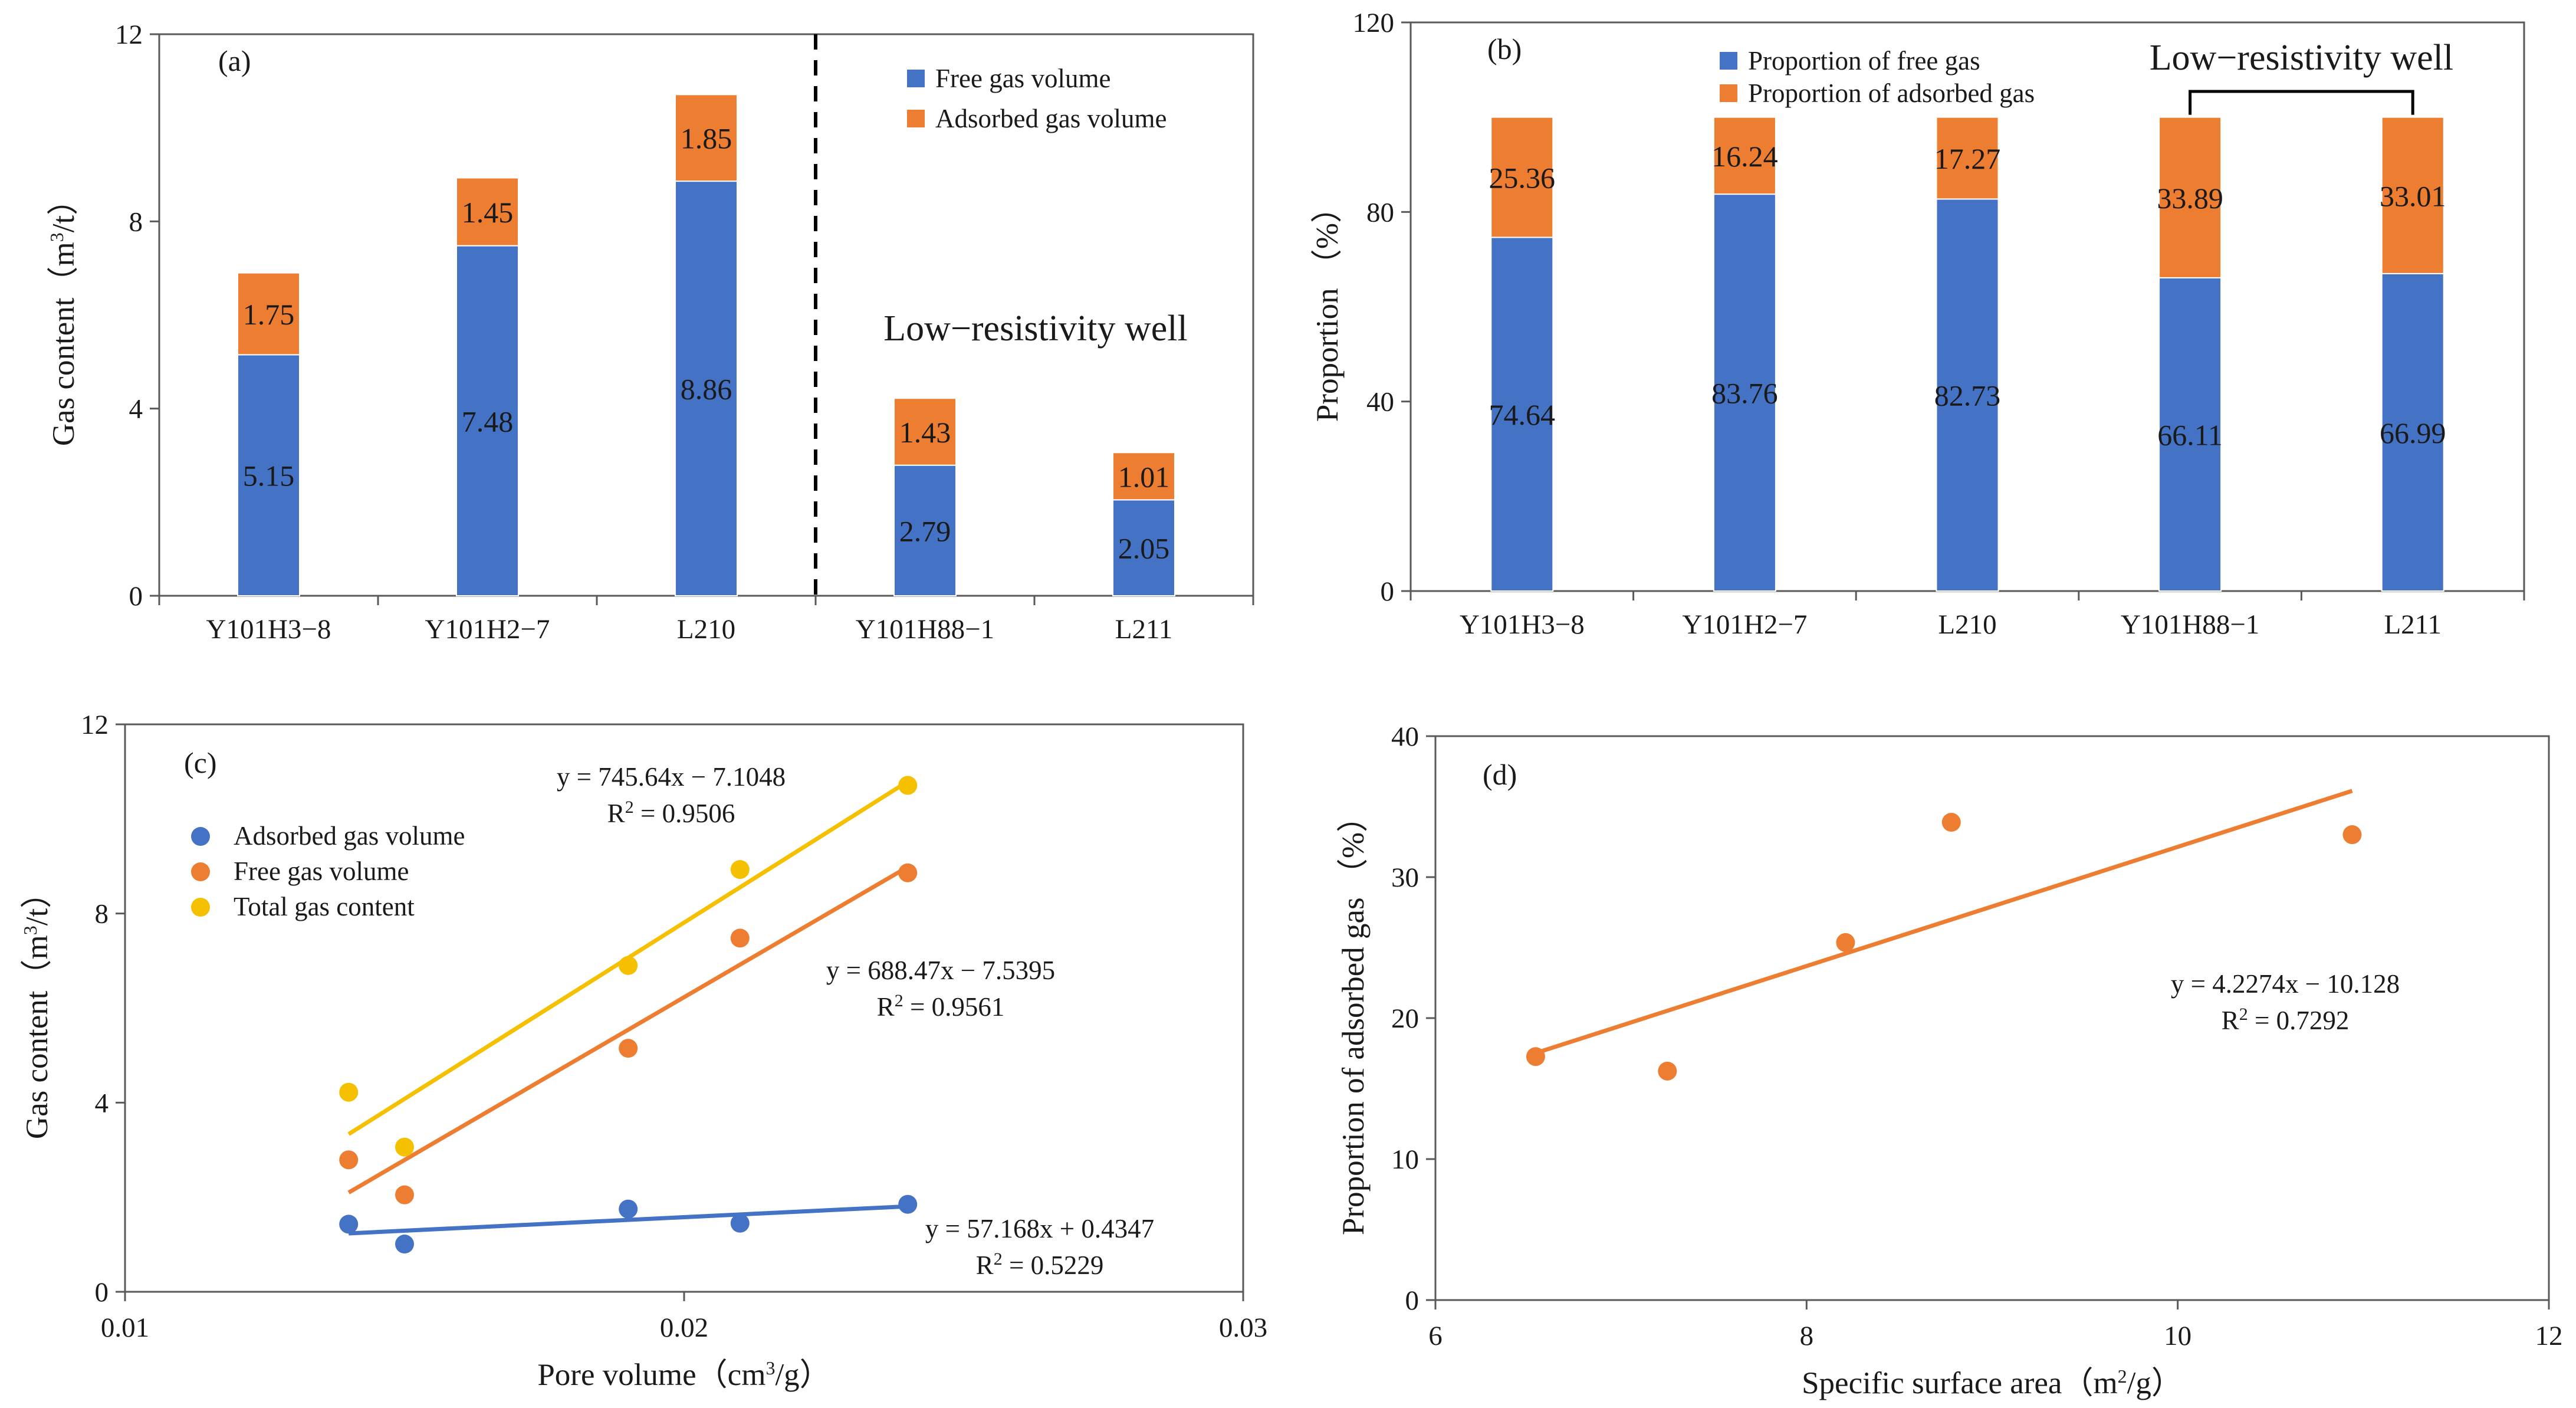  I want to click on chart-b-legend-swatch, so click(1728, 61).